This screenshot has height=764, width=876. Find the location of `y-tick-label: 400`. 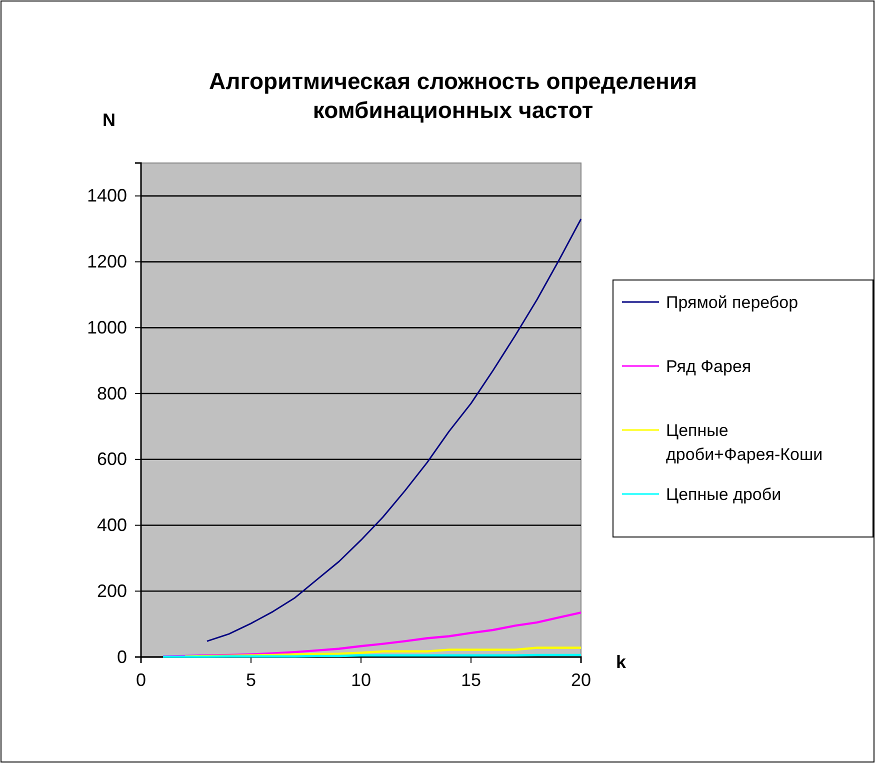

y-tick-label: 400 is located at coordinates (111, 525).